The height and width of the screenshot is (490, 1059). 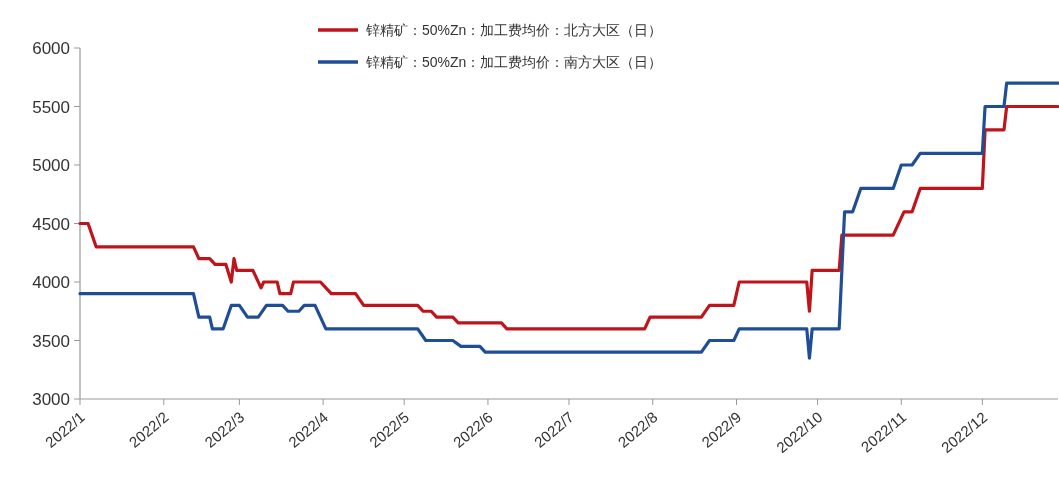 I want to click on legend-label: 锌精矿：50%Zn：加工费均价：南方大区（日）, so click(x=514, y=62).